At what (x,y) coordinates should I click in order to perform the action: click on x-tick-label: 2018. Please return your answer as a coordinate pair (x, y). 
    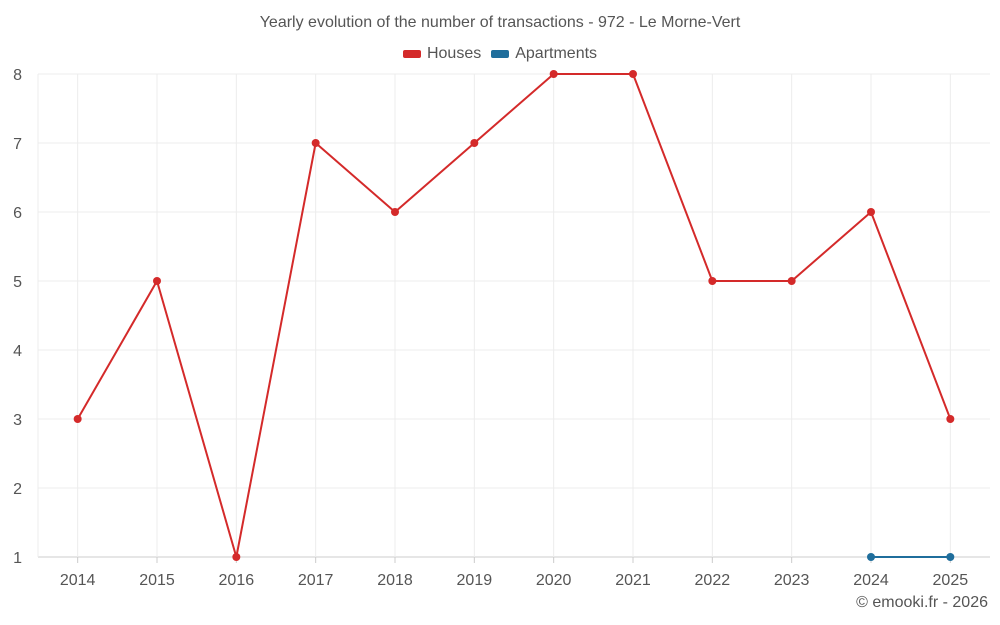
    Looking at the image, I should click on (395, 580).